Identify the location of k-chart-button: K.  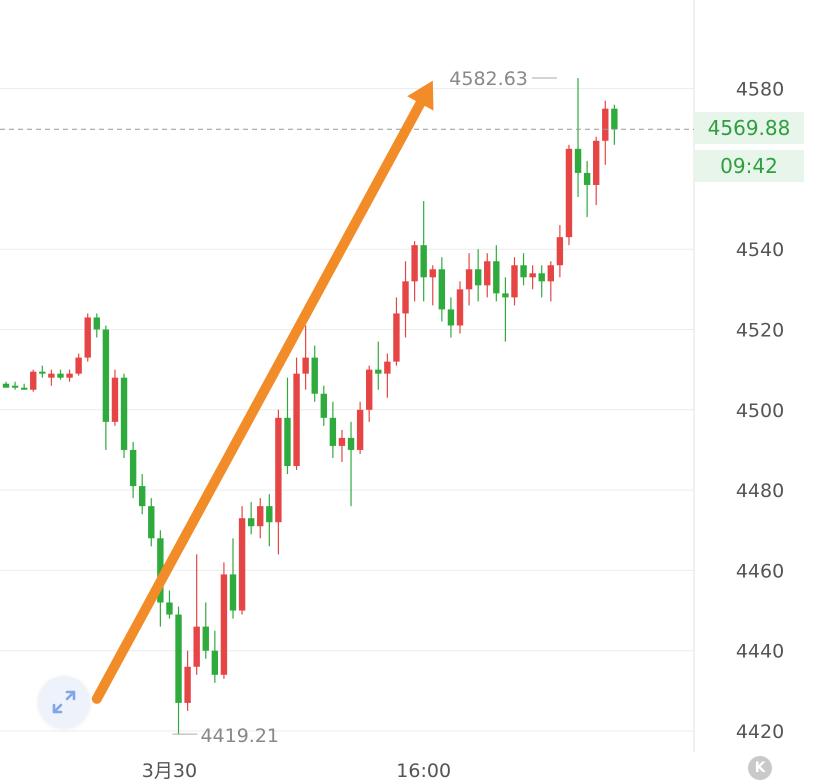
(760, 768).